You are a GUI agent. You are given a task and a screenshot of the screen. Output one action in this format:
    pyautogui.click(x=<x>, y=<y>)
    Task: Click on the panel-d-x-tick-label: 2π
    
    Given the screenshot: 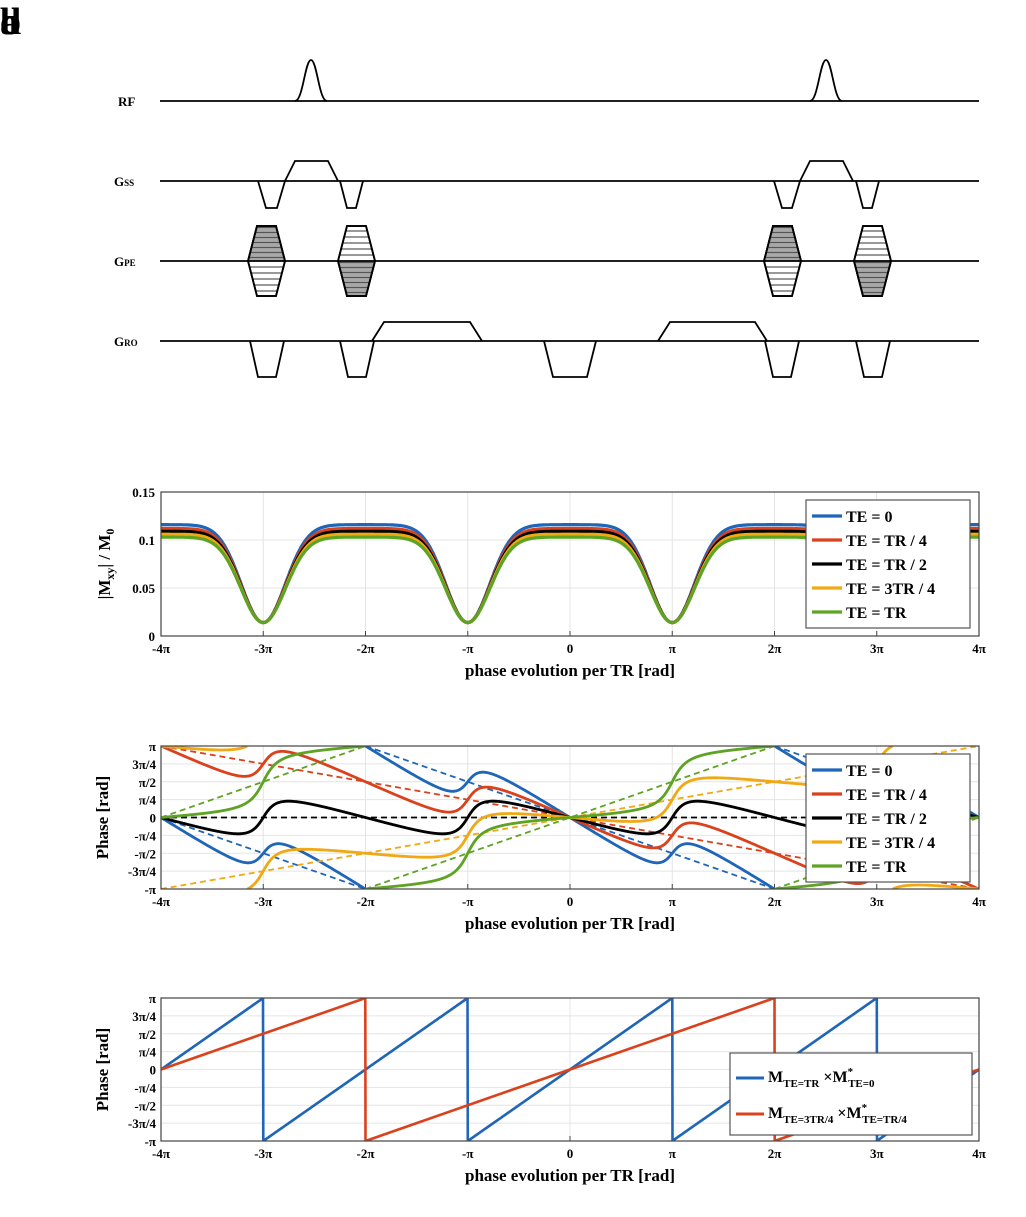 What is the action you would take?
    pyautogui.click(x=775, y=1153)
    